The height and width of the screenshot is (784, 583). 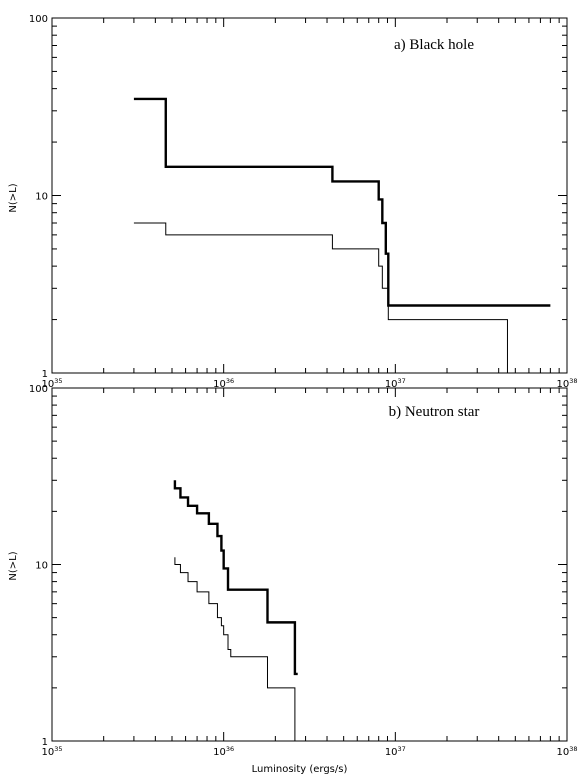 I want to click on series-thick-line, so click(x=235, y=578).